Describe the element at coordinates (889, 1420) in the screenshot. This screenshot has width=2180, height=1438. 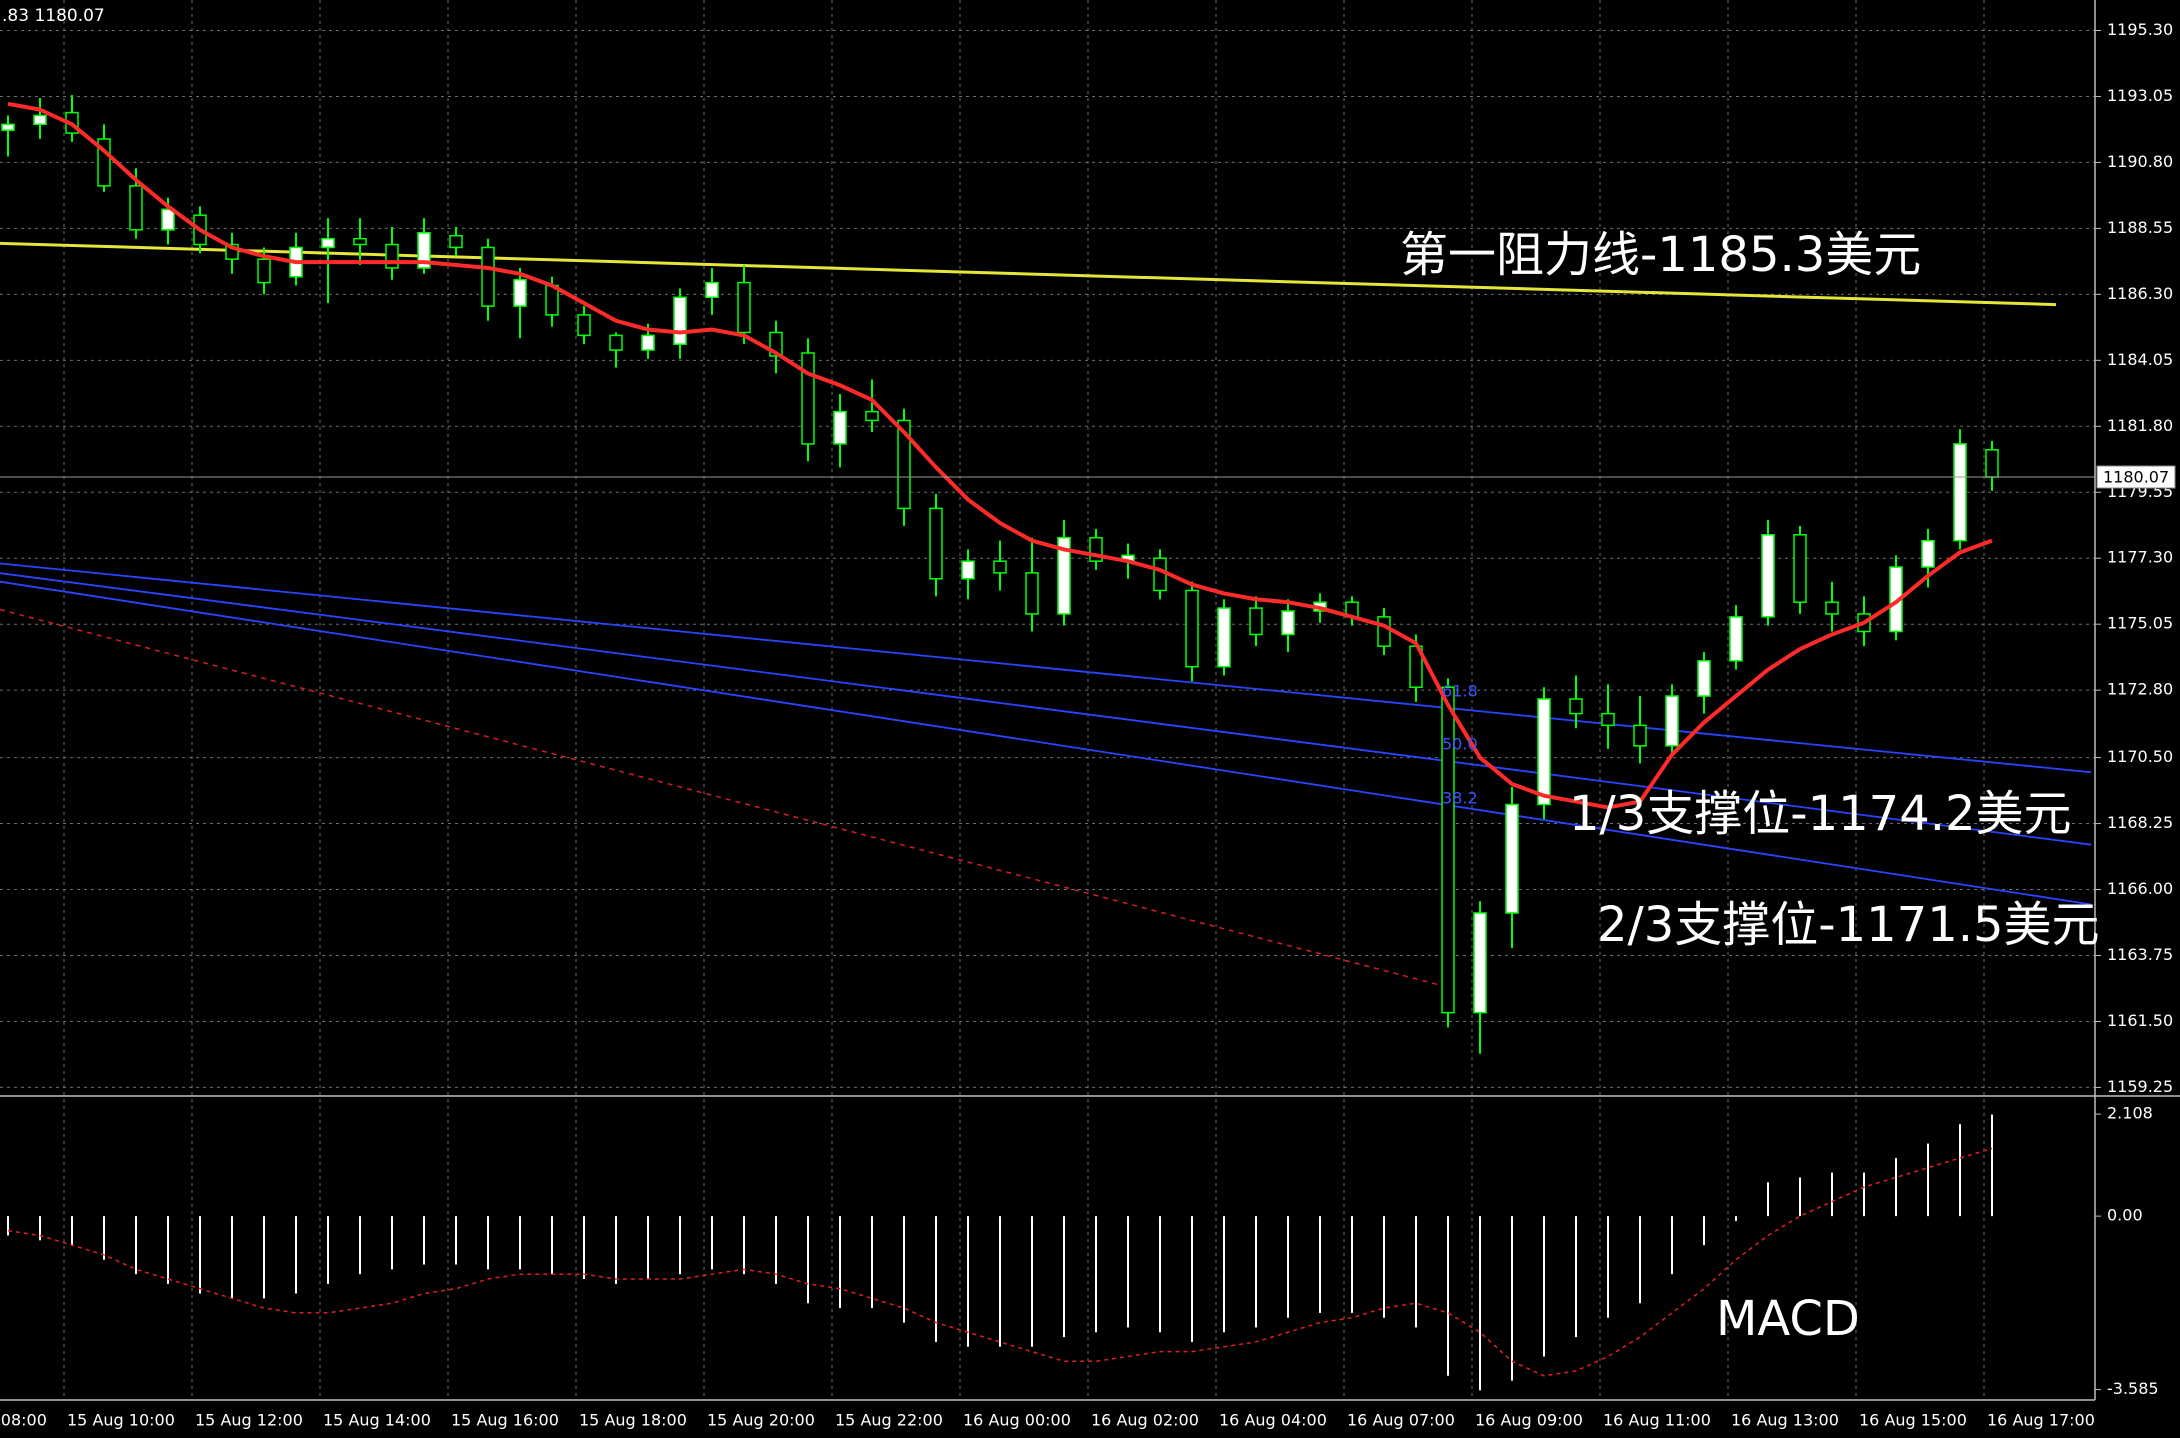
I see `x-tick-label: 15 Aug 22:00` at that location.